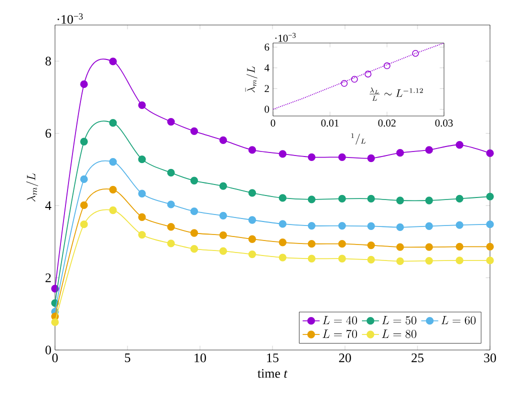 The width and height of the screenshot is (507, 403). What do you see at coordinates (396, 94) in the screenshot?
I see `annotation: $\frac{\lambda_L}{L} \sim L^{-1.12}$` at bounding box center [396, 94].